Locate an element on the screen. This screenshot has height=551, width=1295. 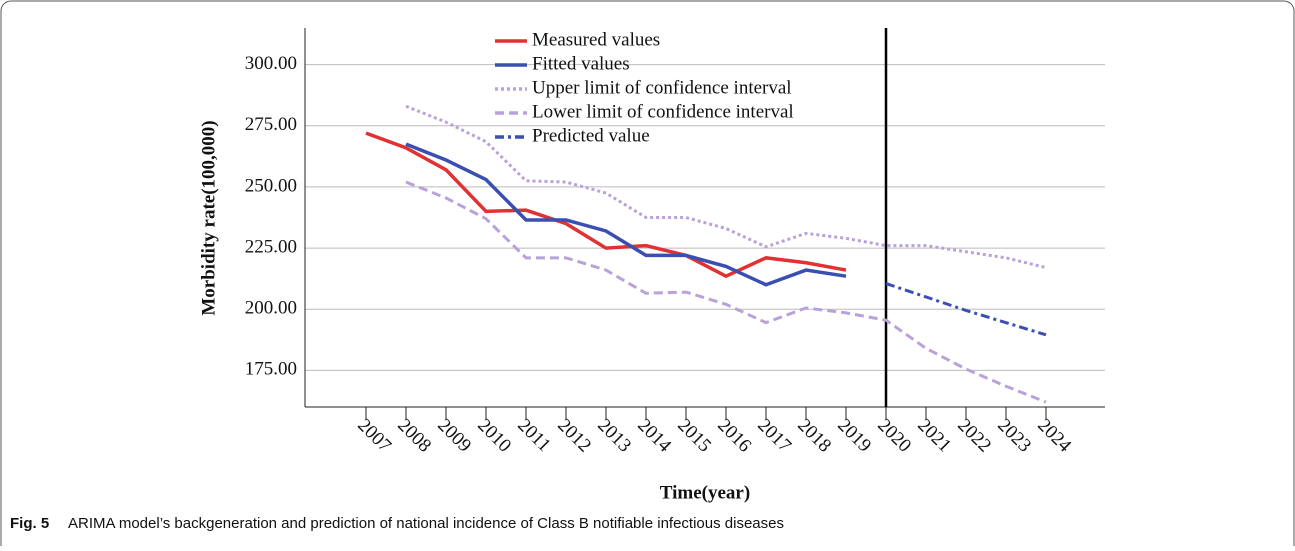
legend-label: Measured values is located at coordinates (596, 39).